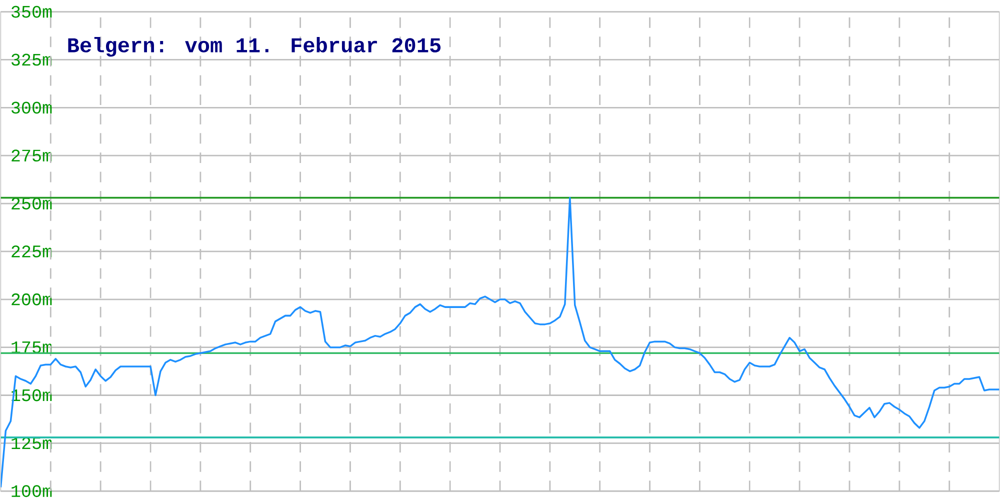  I want to click on y-tick-label: 200m, so click(32, 299).